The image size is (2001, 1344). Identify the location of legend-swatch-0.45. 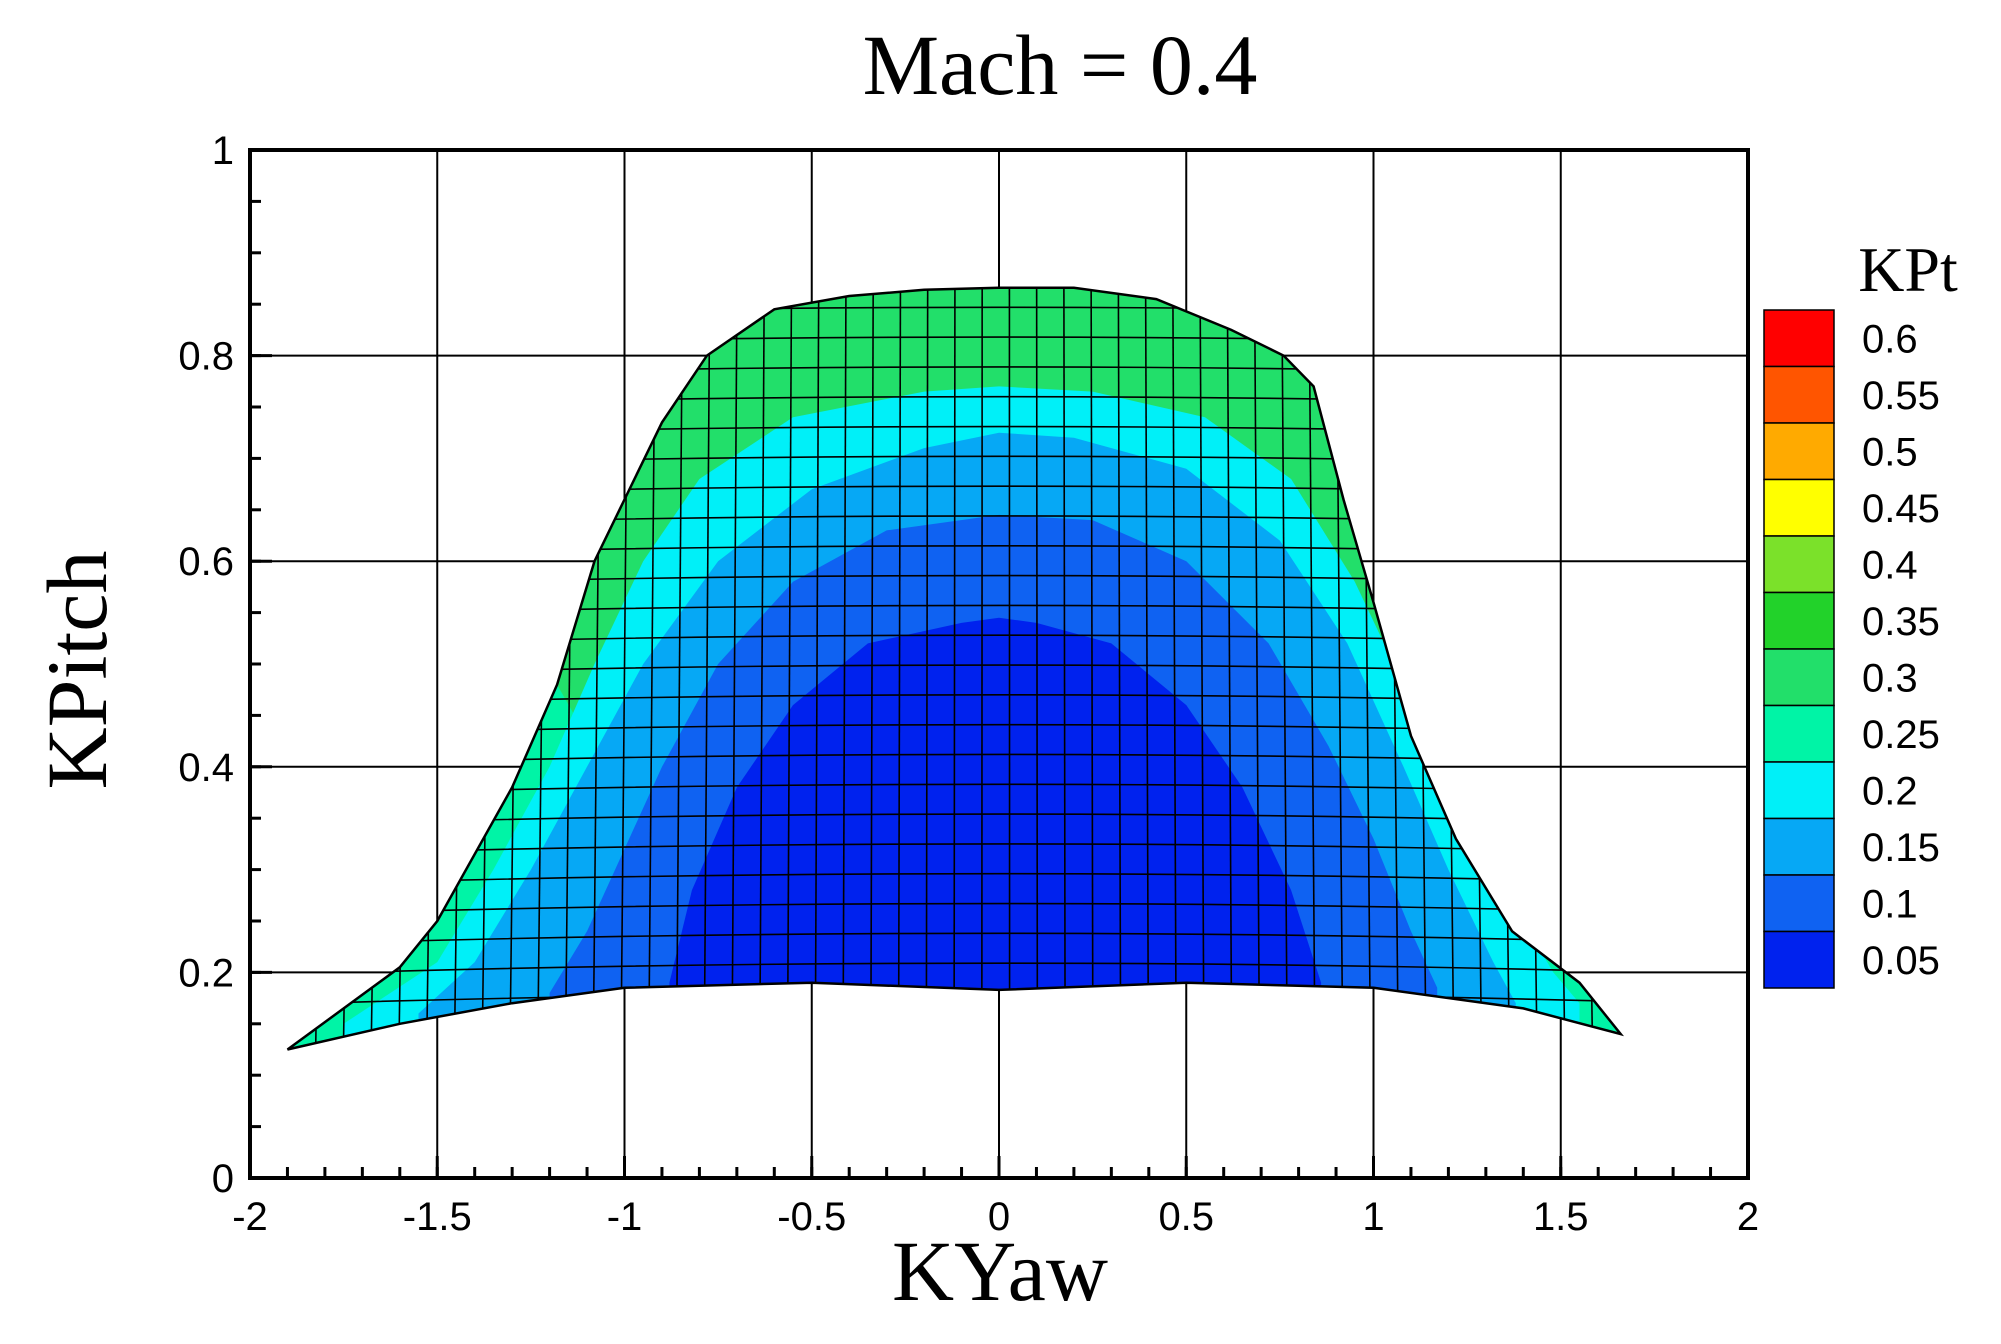
(1799, 507).